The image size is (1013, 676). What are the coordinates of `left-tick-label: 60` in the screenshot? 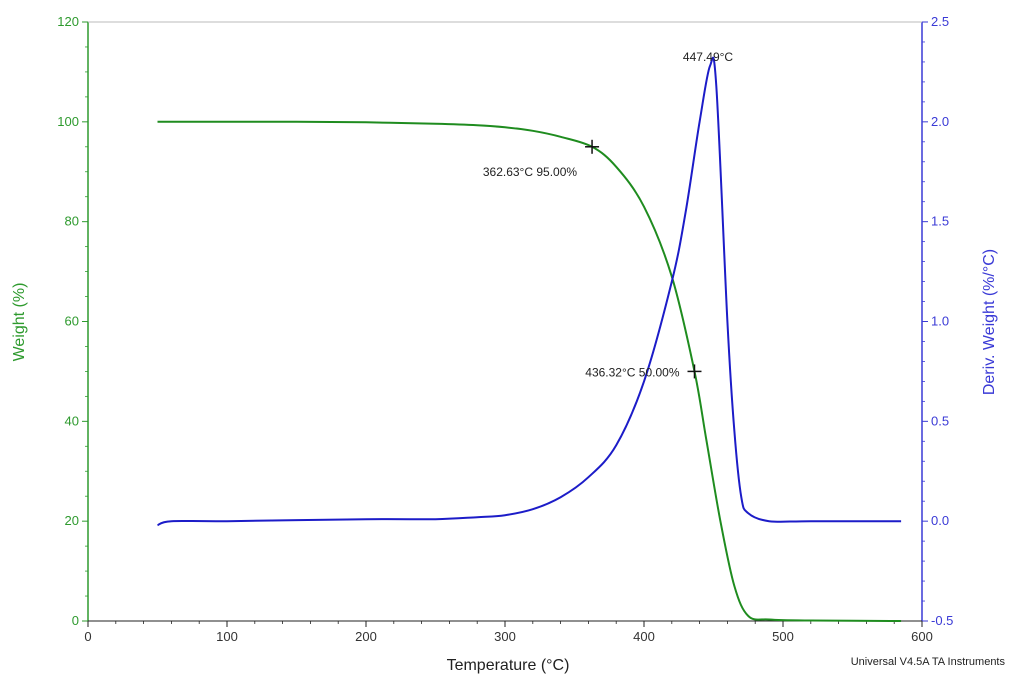 It's located at (72, 321).